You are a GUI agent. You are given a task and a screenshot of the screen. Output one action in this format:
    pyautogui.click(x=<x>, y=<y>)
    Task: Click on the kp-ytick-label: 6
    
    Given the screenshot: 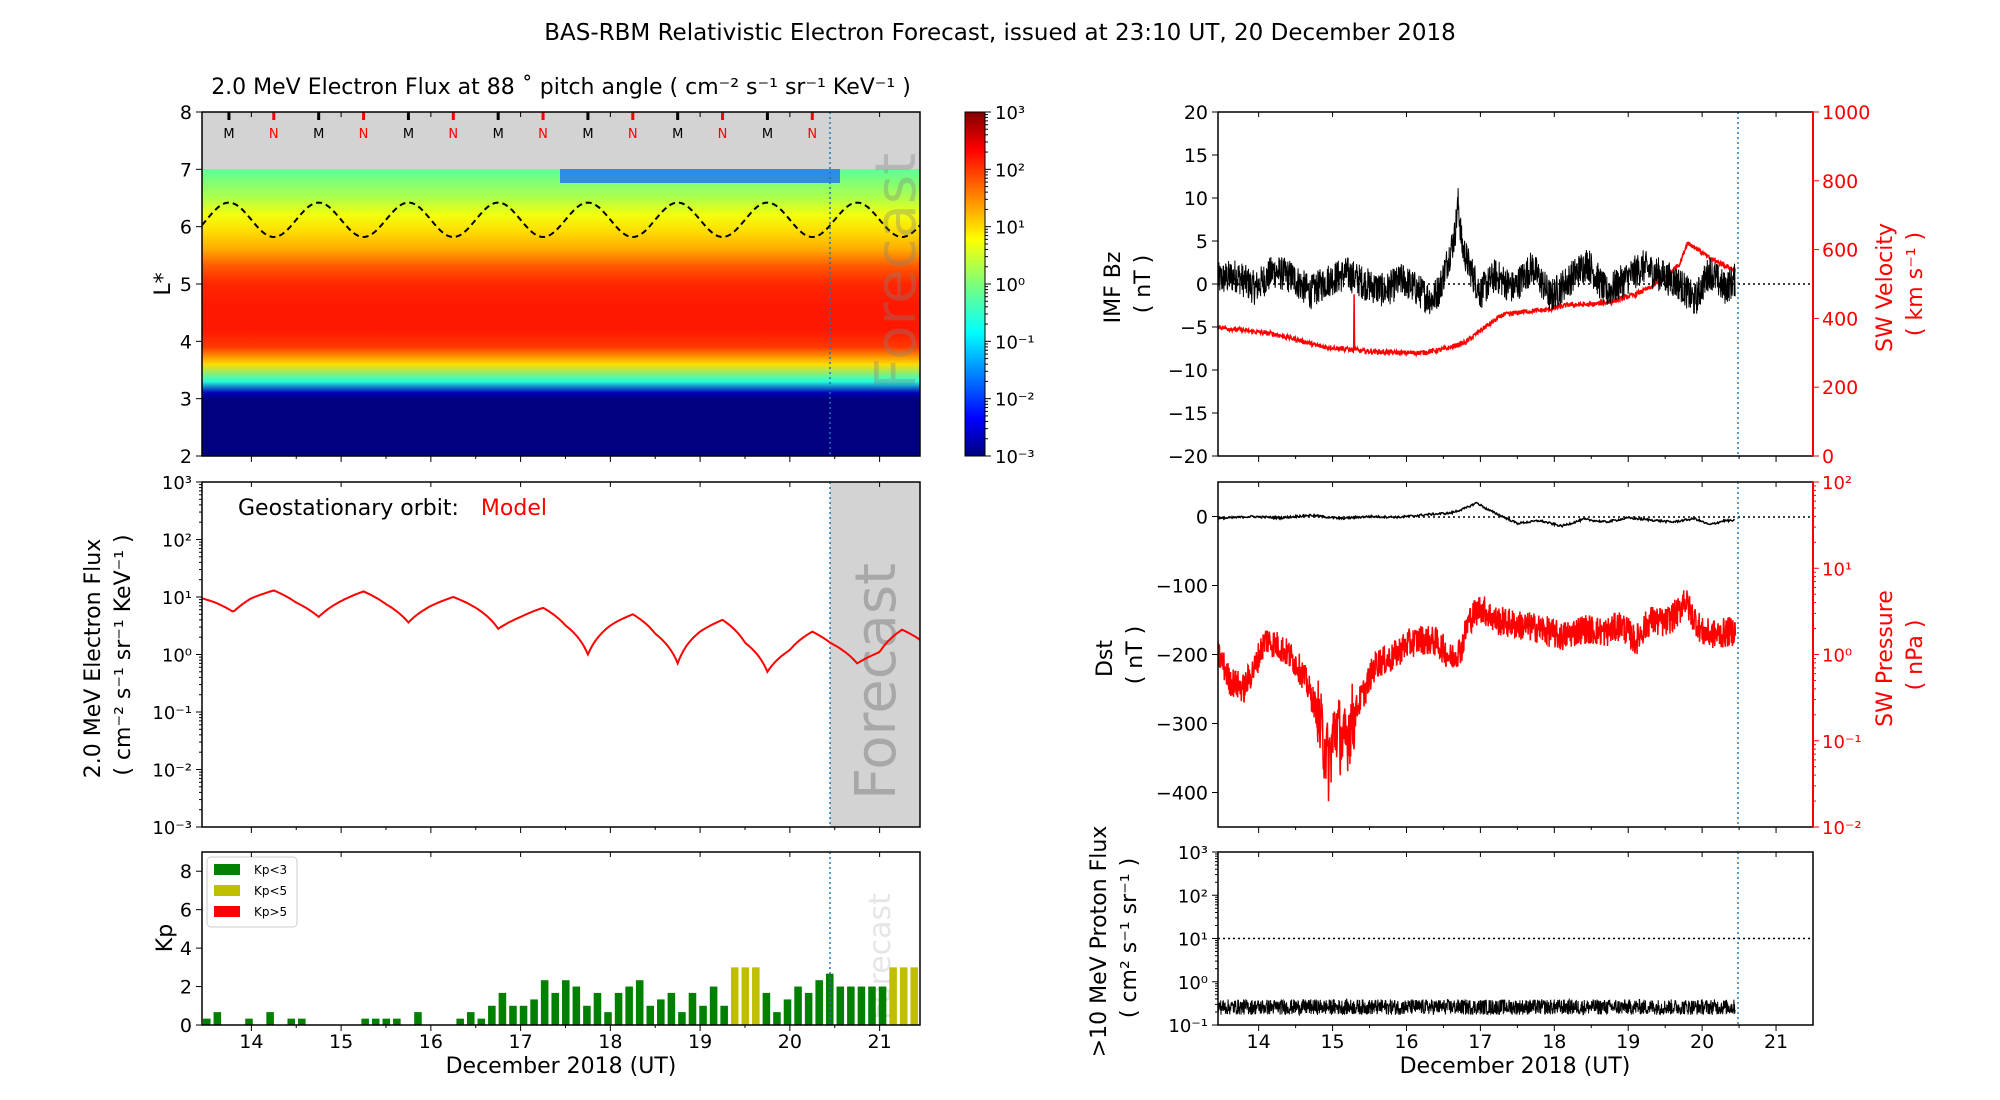 What is the action you would take?
    pyautogui.click(x=186, y=911)
    